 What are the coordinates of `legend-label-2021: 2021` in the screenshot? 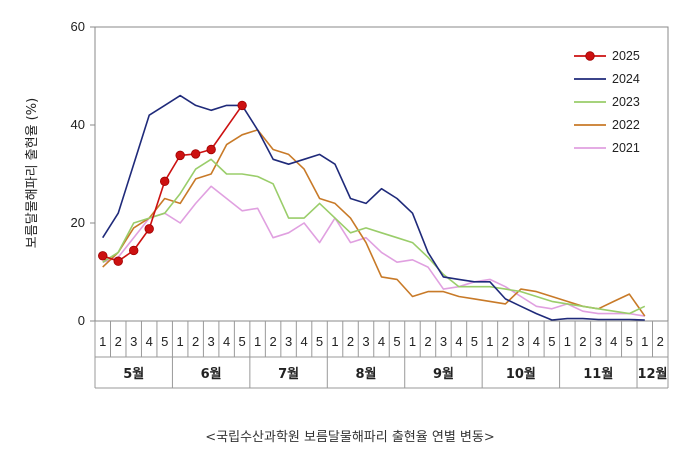 It's located at (626, 148).